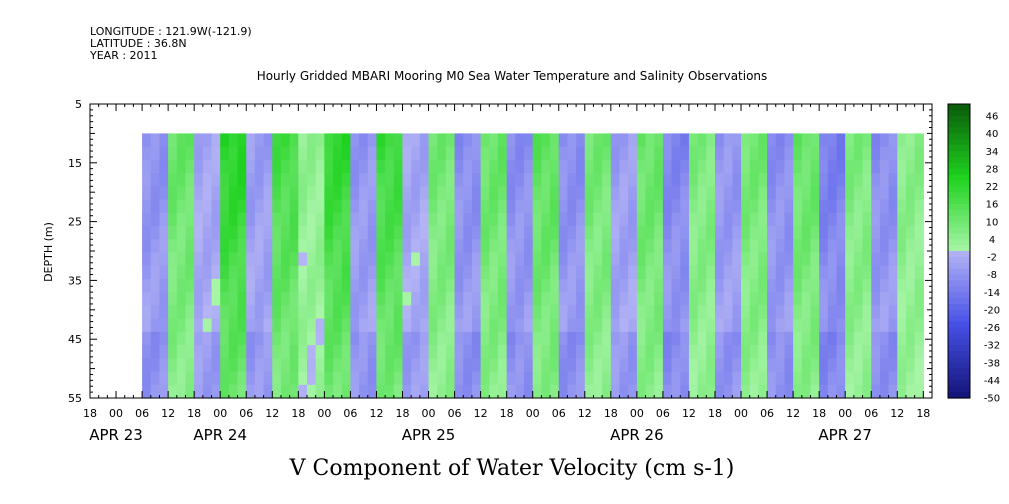 Image resolution: width=1009 pixels, height=504 pixels. Describe the element at coordinates (992, 293) in the screenshot. I see `colorbar-label: -14` at that location.